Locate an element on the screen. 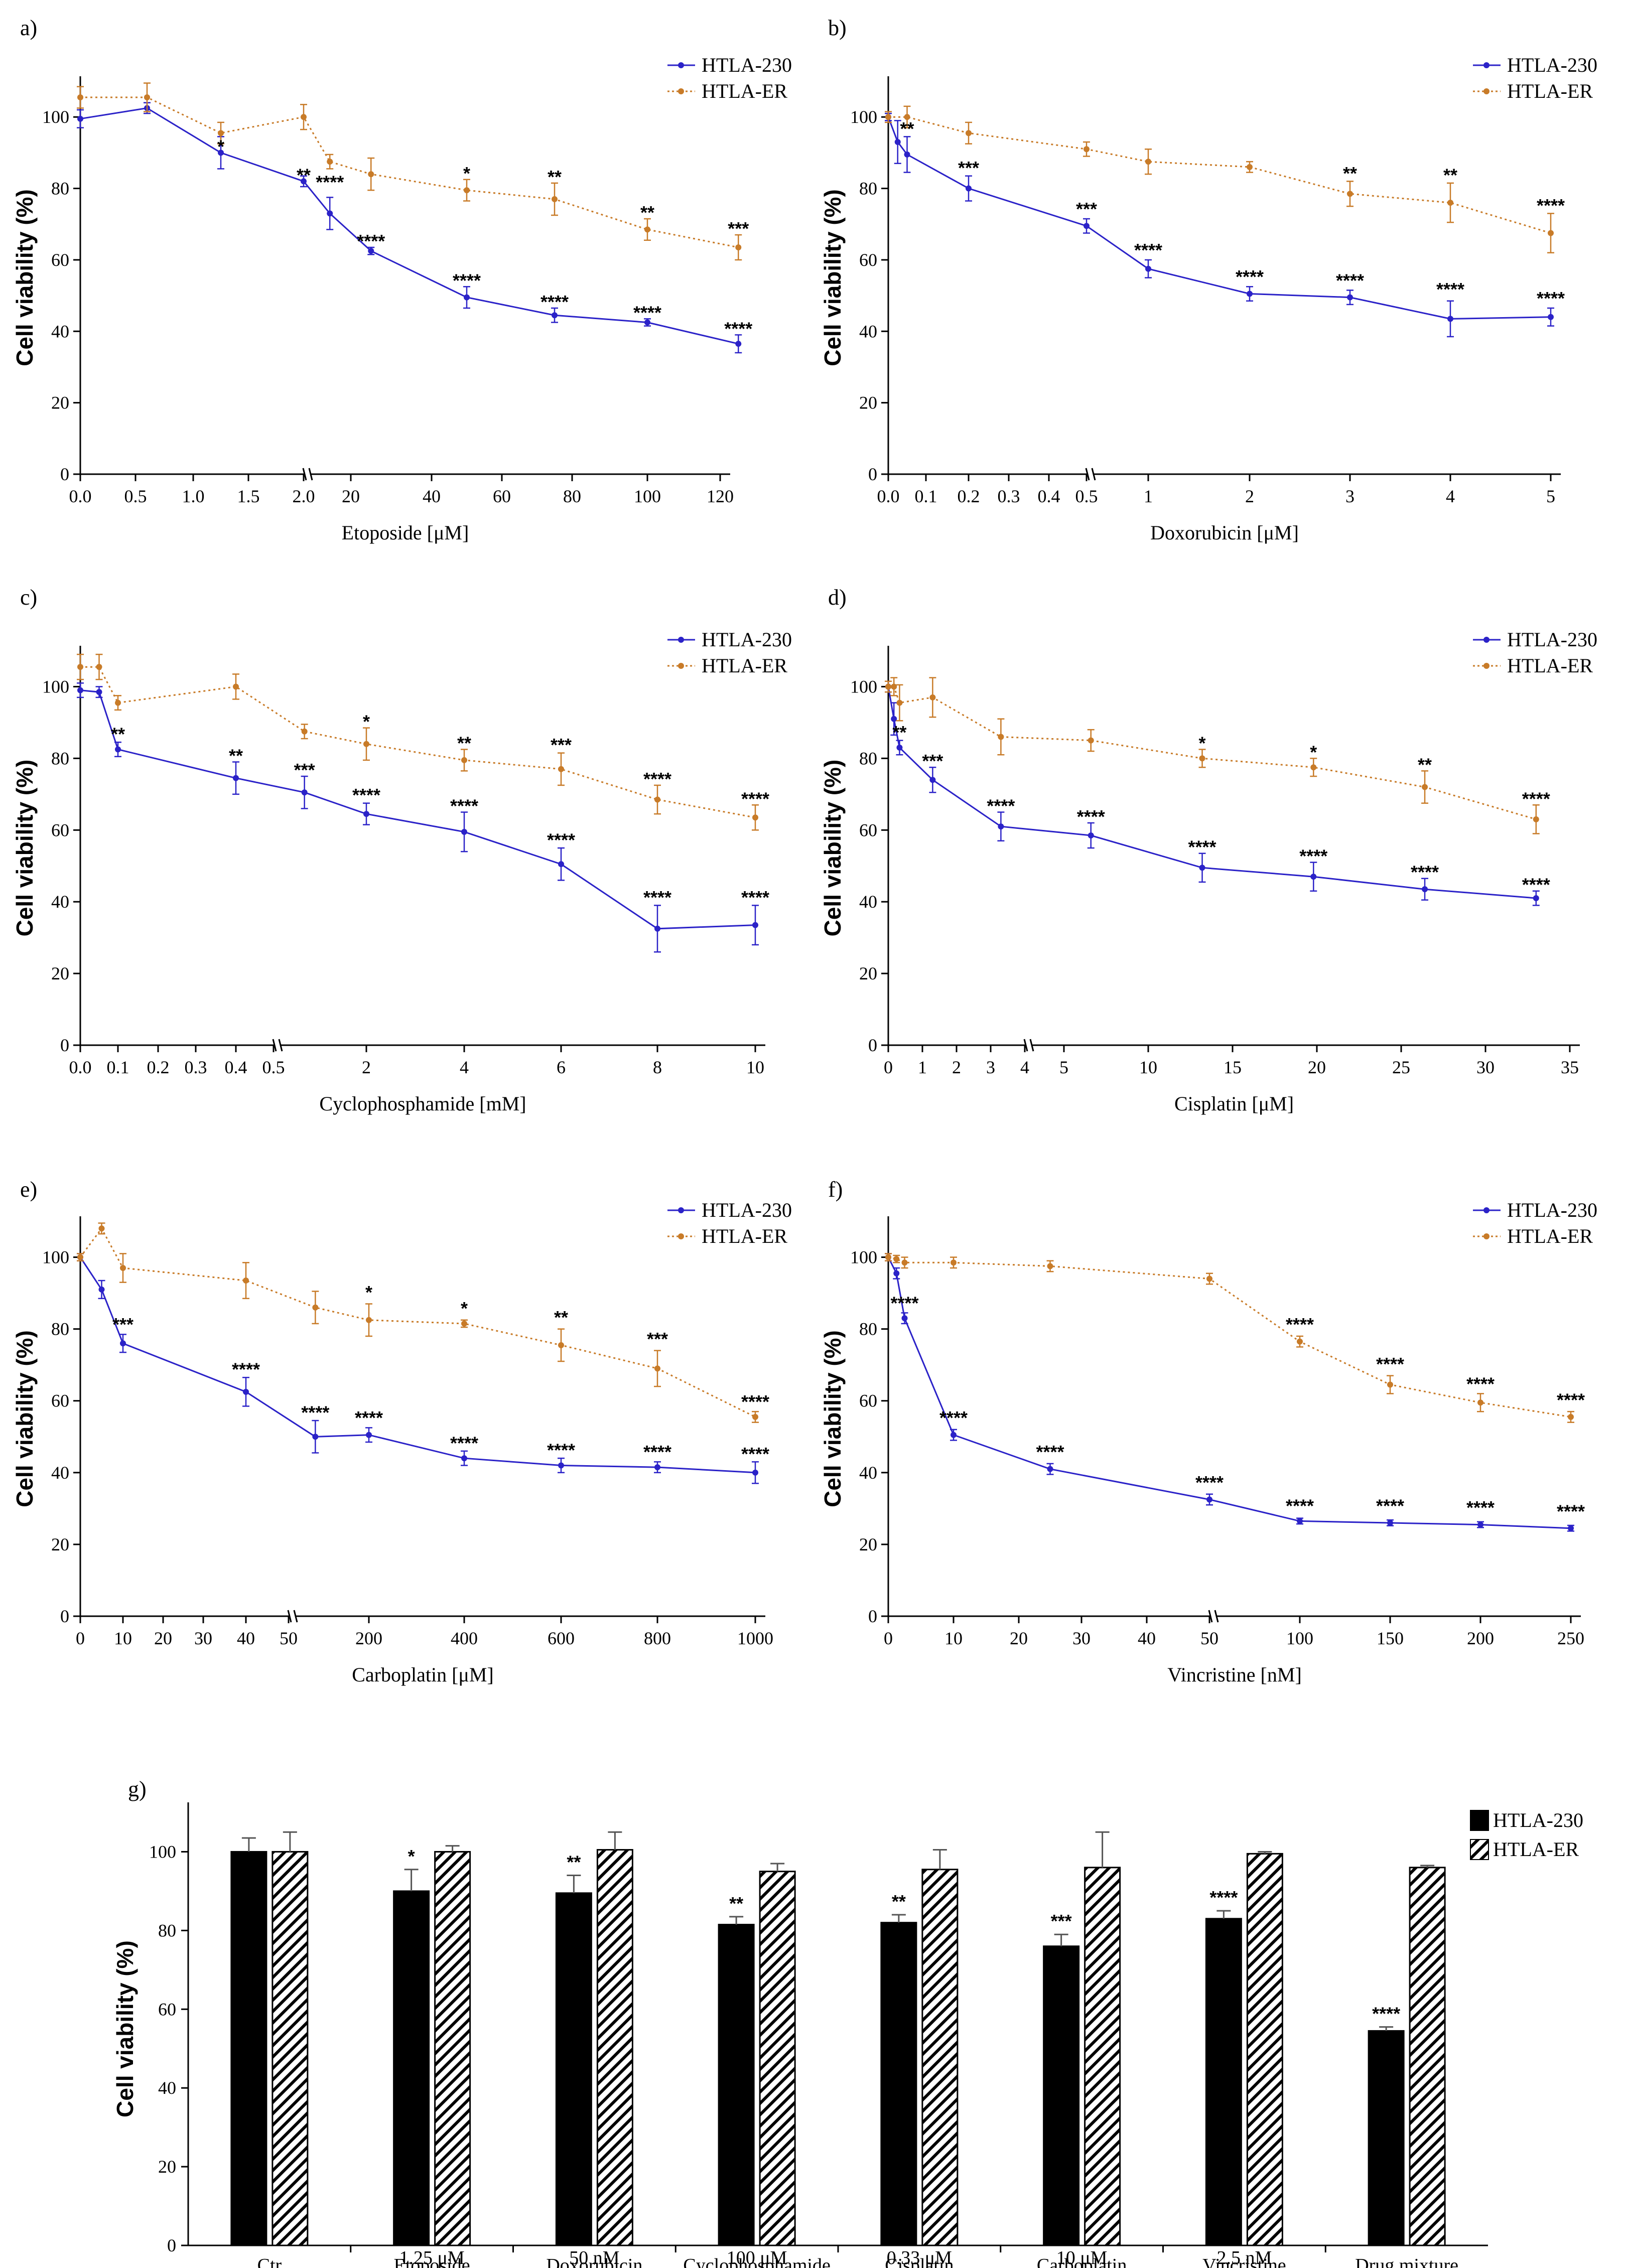 This screenshot has width=1625, height=2268. panel-label: f) is located at coordinates (836, 1189).